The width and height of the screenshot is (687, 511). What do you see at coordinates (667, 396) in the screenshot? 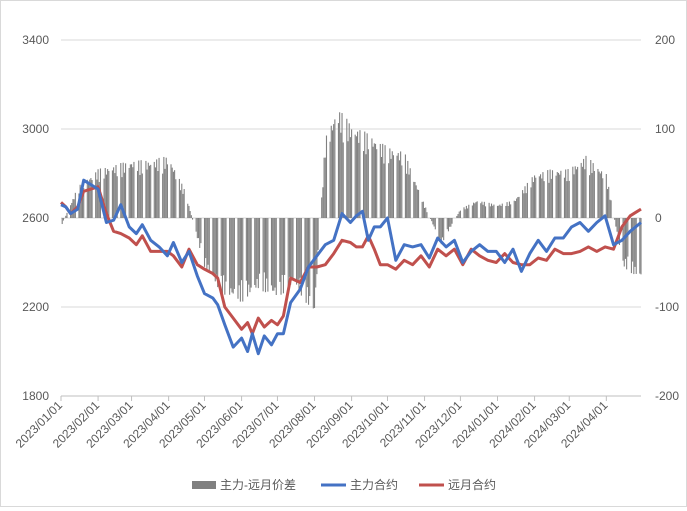
I see `y-right-tick-label: -200` at bounding box center [667, 396].